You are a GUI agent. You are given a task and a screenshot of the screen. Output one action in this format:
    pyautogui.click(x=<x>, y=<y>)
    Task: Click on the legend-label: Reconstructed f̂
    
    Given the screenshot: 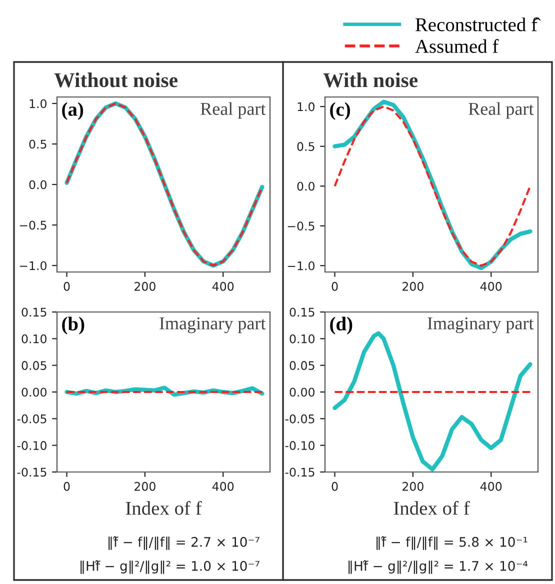 What is the action you would take?
    pyautogui.click(x=478, y=24)
    